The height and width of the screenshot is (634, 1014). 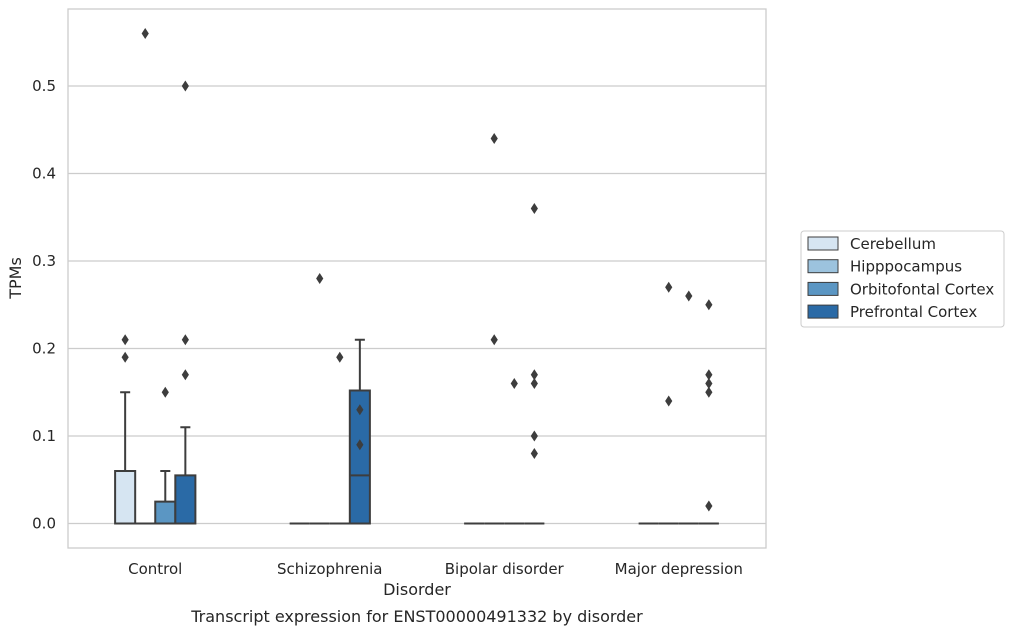 I want to click on y-tick-label: 0.2, so click(x=44, y=349).